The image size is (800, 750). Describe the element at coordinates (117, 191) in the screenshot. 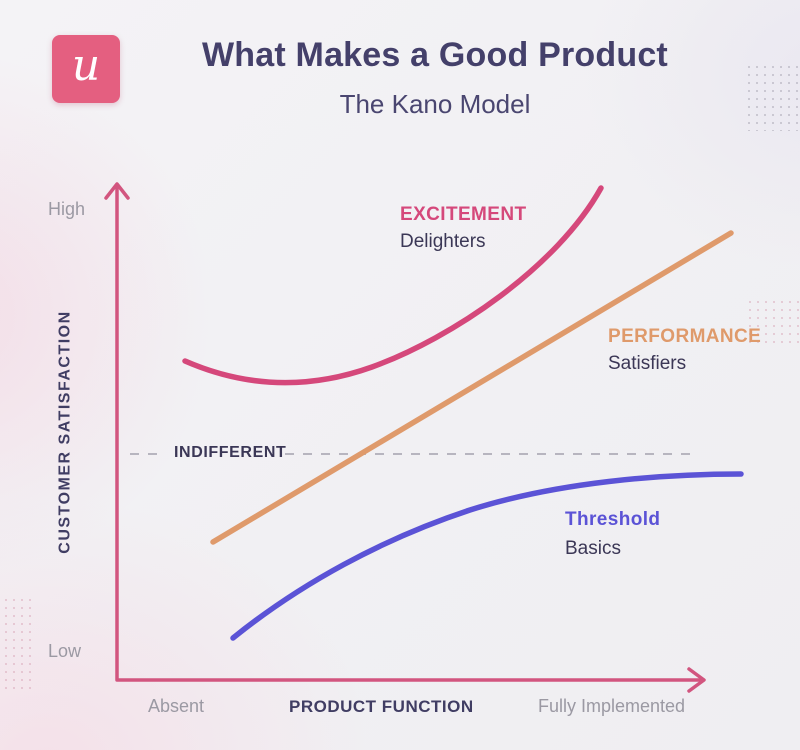

I see `y-axis-arrowhead-icon` at that location.